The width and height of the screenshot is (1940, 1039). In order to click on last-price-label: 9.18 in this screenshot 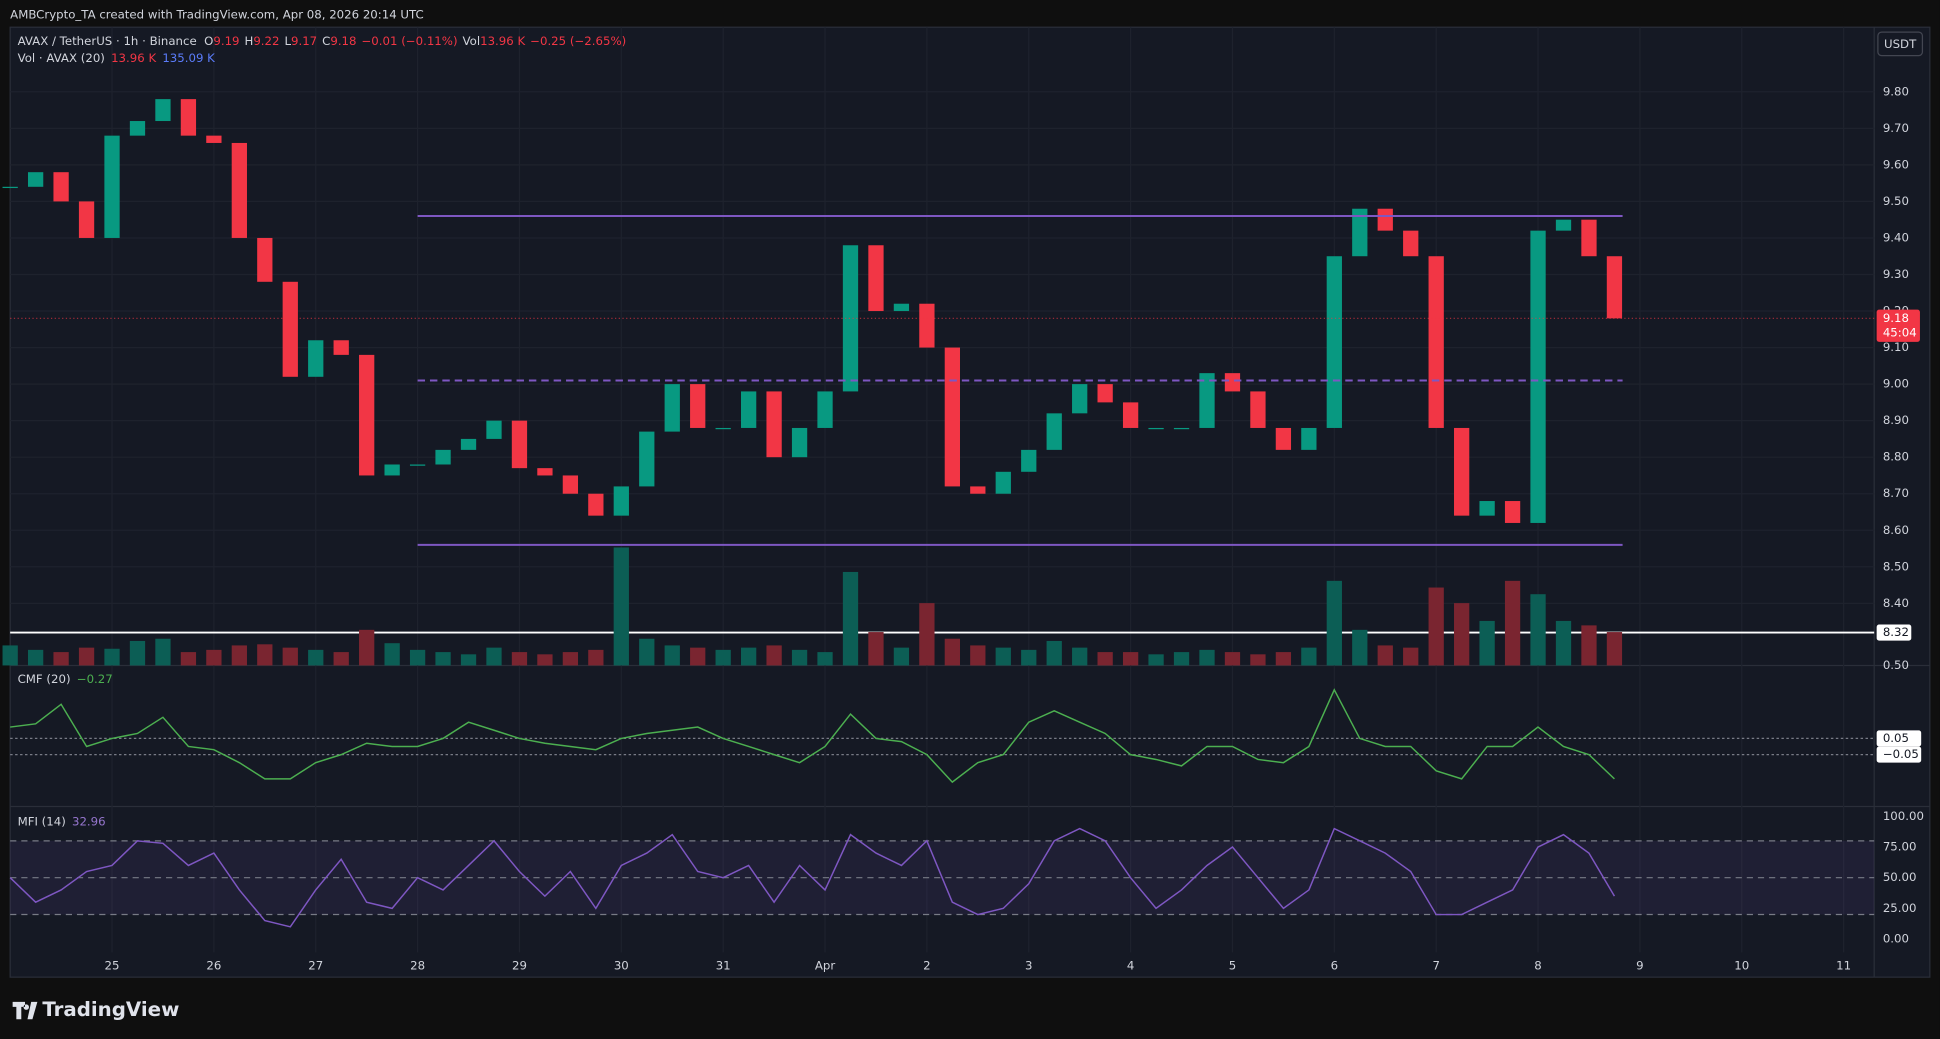, I will do `click(1896, 318)`.